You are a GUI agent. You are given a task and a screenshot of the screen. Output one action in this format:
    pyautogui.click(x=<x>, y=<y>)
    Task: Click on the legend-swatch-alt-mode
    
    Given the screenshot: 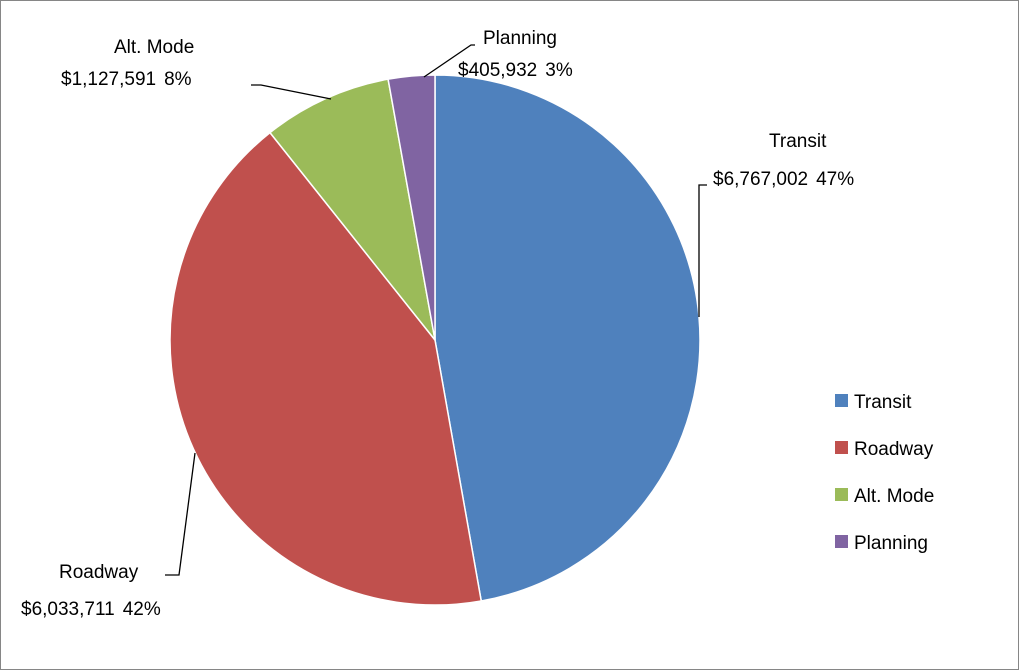 What is the action you would take?
    pyautogui.click(x=841, y=494)
    